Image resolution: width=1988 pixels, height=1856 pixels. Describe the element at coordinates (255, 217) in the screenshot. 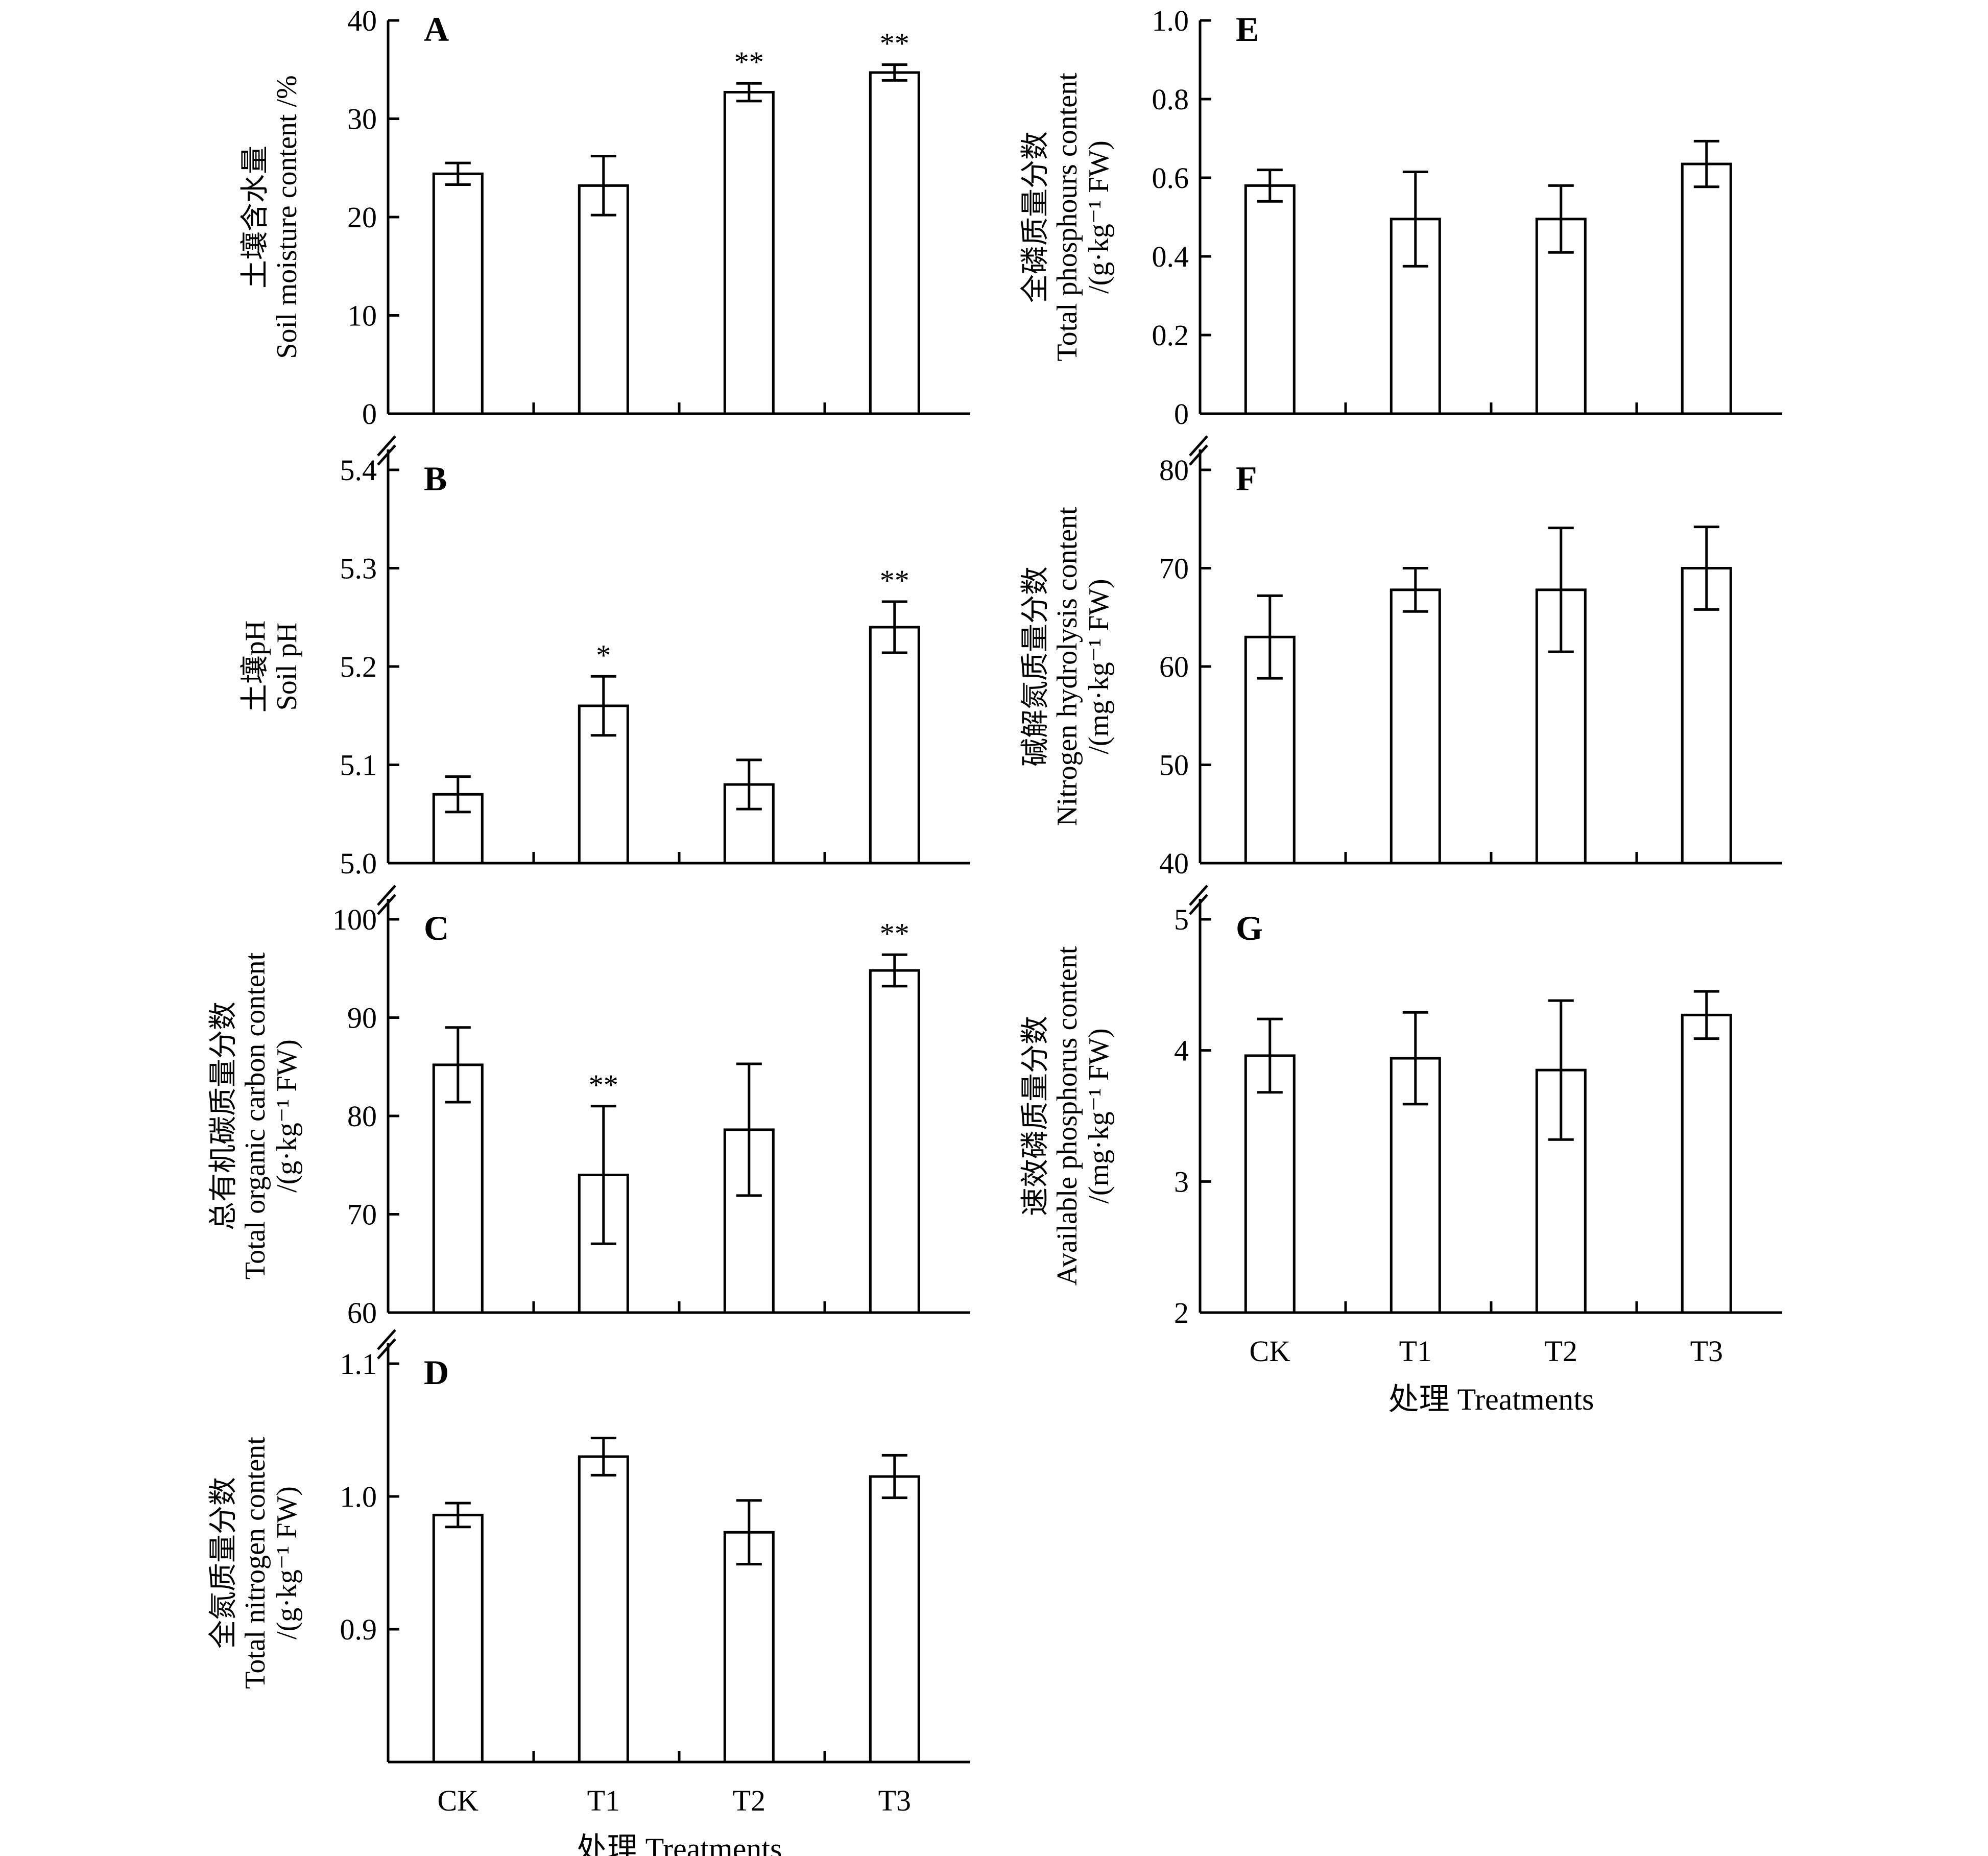

I see `y-axis-label-line: 土壤含水量` at that location.